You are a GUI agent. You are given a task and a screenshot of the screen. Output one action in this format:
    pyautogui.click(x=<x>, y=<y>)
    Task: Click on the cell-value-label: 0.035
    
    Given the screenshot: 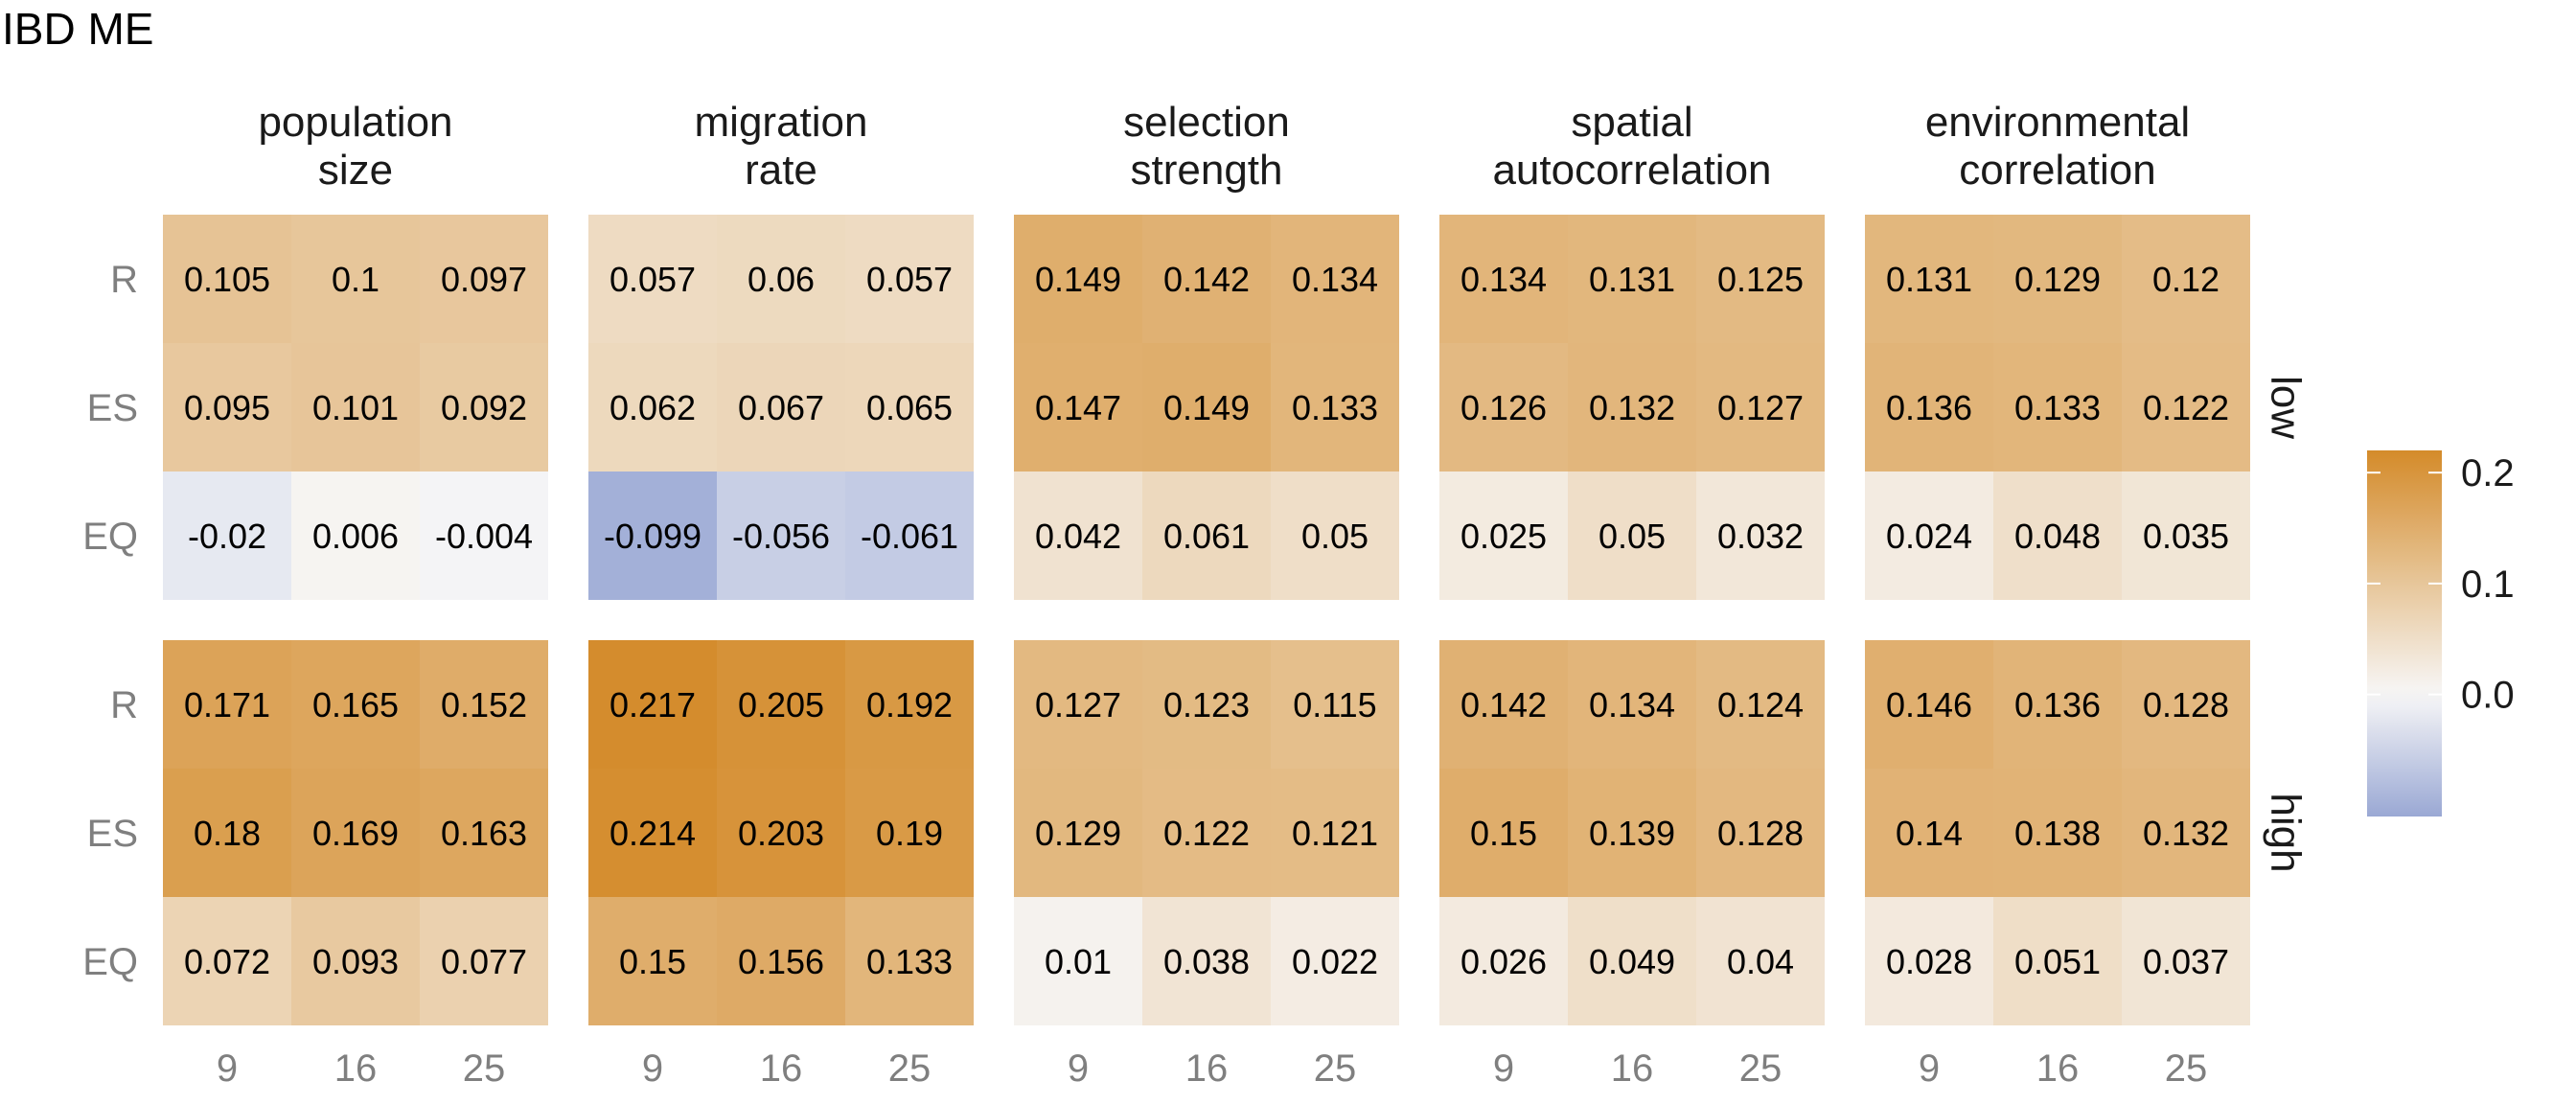 What is the action you would take?
    pyautogui.click(x=2186, y=536)
    